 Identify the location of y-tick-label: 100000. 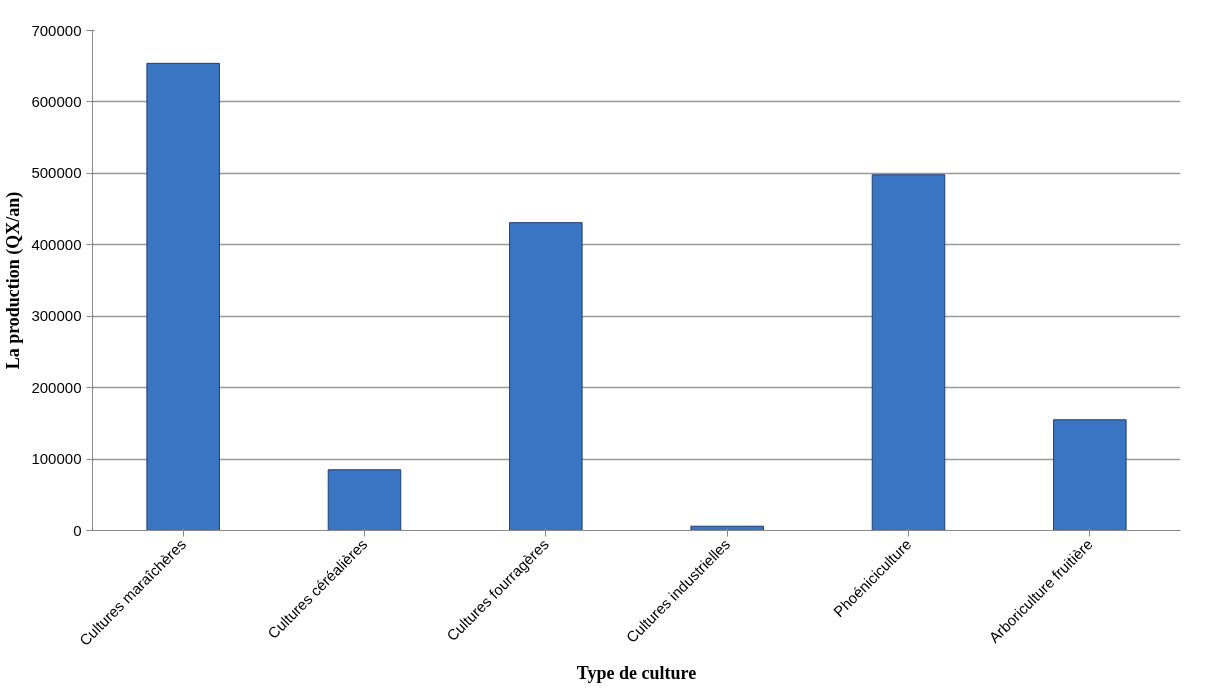
(56, 459).